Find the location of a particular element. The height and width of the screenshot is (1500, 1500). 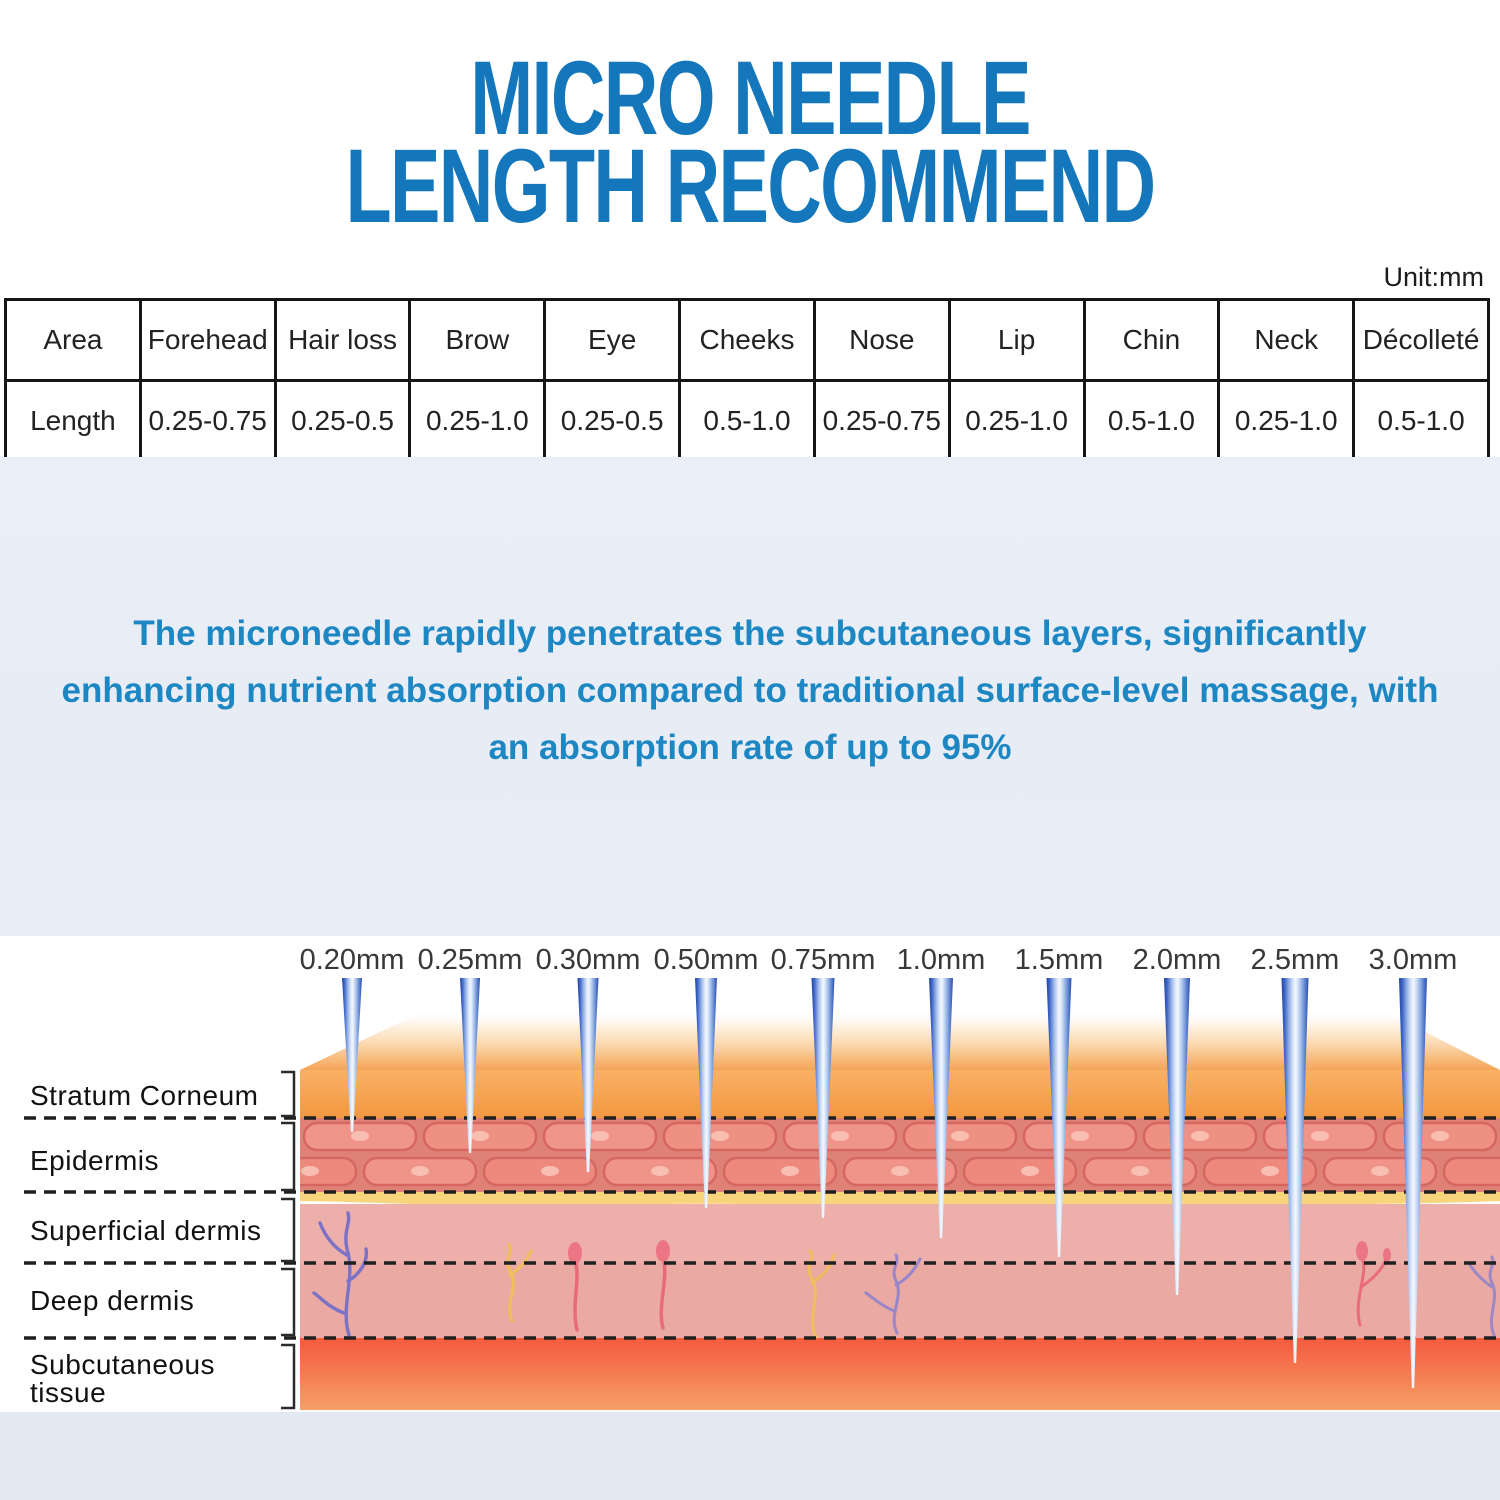

epidermis-cells-texture is located at coordinates (900, 1155).